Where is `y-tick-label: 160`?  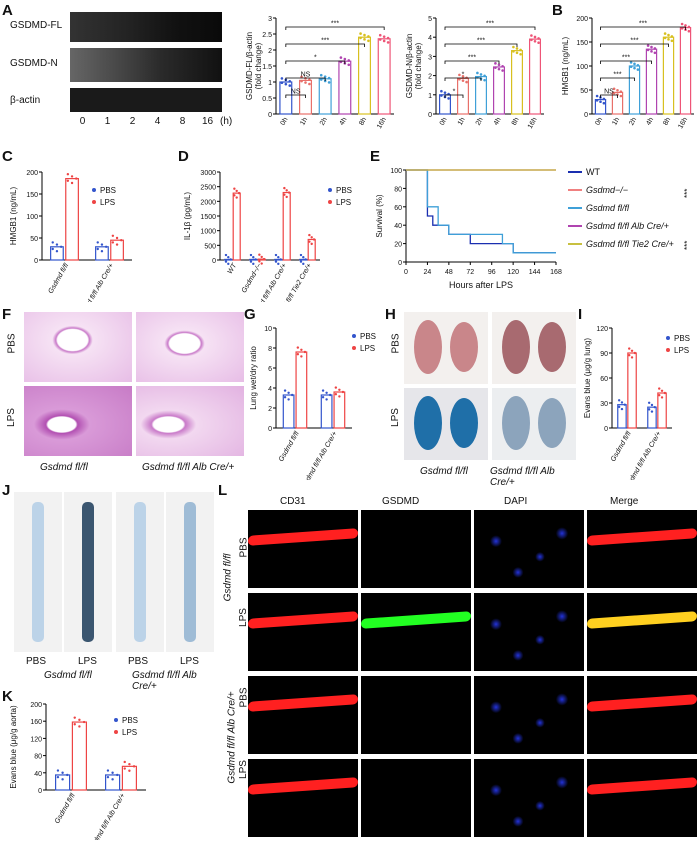
y-tick-label: 160 is located at coordinates (36, 722).